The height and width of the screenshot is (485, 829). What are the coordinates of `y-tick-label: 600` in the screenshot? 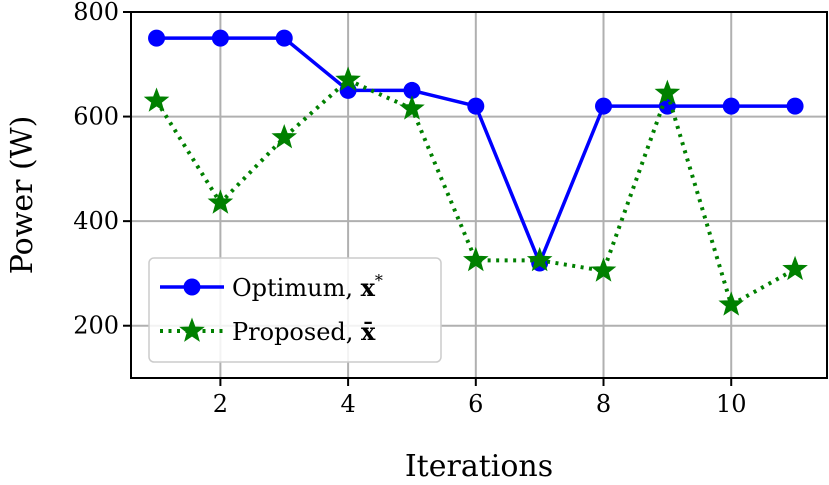 It's located at (96, 117).